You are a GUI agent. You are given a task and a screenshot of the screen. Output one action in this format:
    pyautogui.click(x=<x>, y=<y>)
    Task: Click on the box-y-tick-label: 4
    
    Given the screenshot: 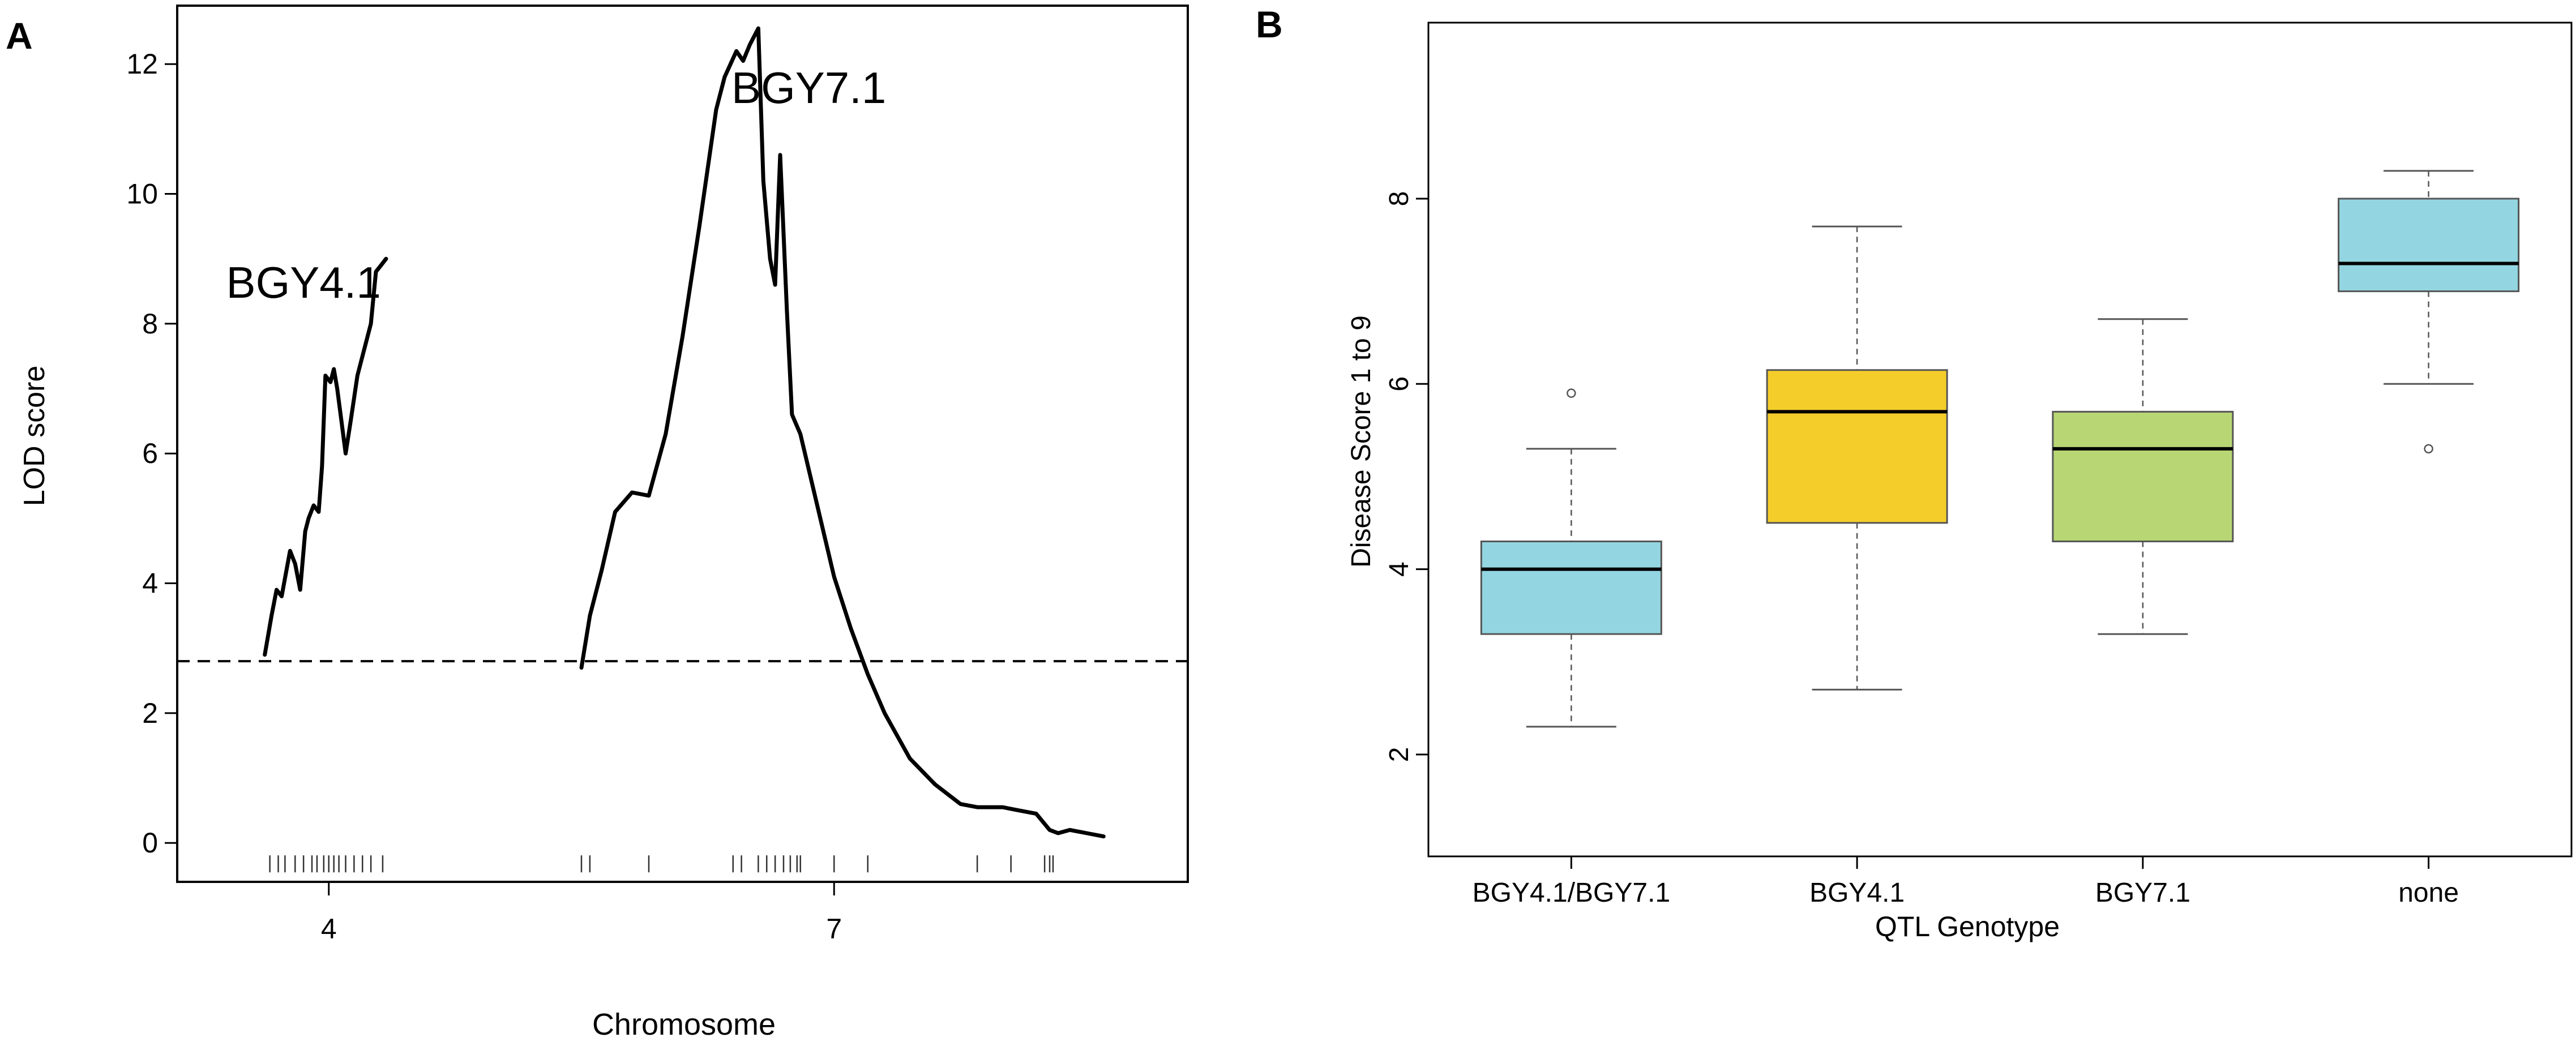 What is the action you would take?
    pyautogui.click(x=1399, y=569)
    